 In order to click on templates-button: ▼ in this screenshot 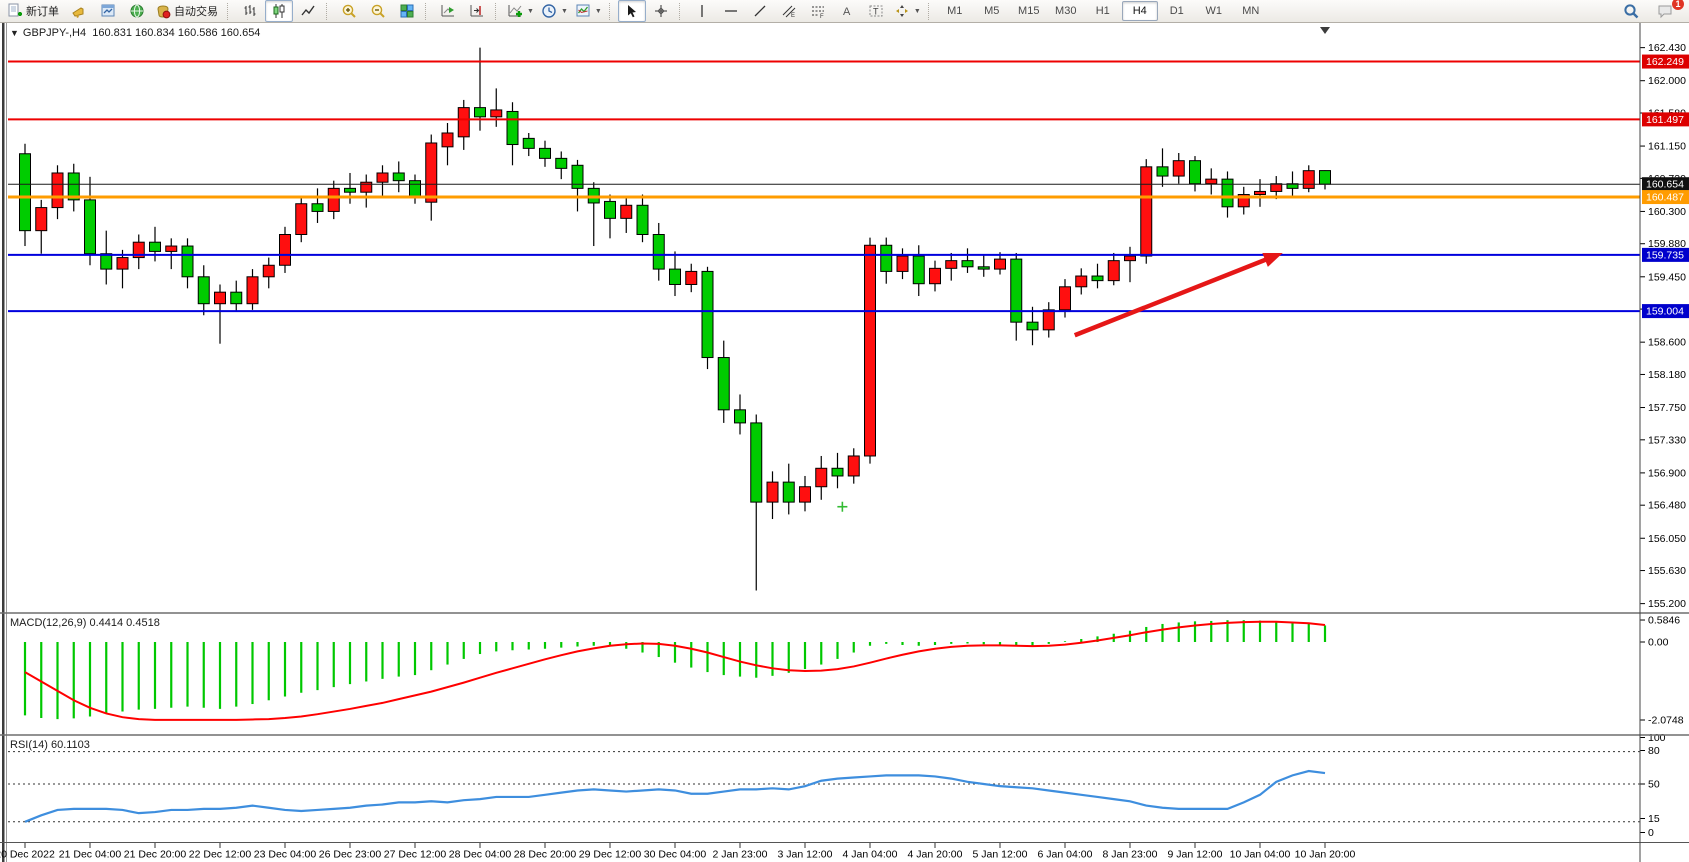, I will do `click(588, 11)`.